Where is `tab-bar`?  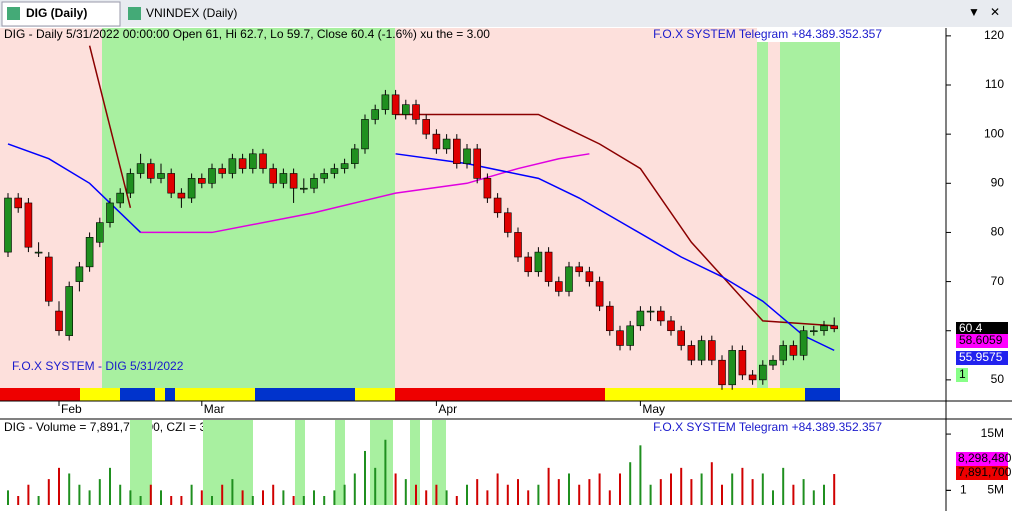
tab-bar is located at coordinates (506, 13).